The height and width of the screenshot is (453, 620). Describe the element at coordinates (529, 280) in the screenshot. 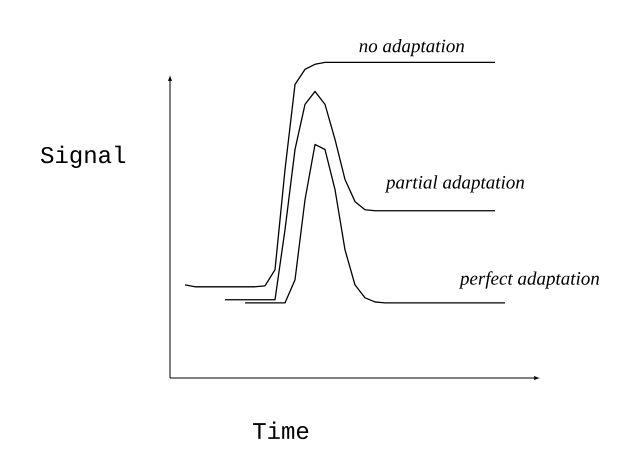

I see `series-label: perfect adaptation` at that location.